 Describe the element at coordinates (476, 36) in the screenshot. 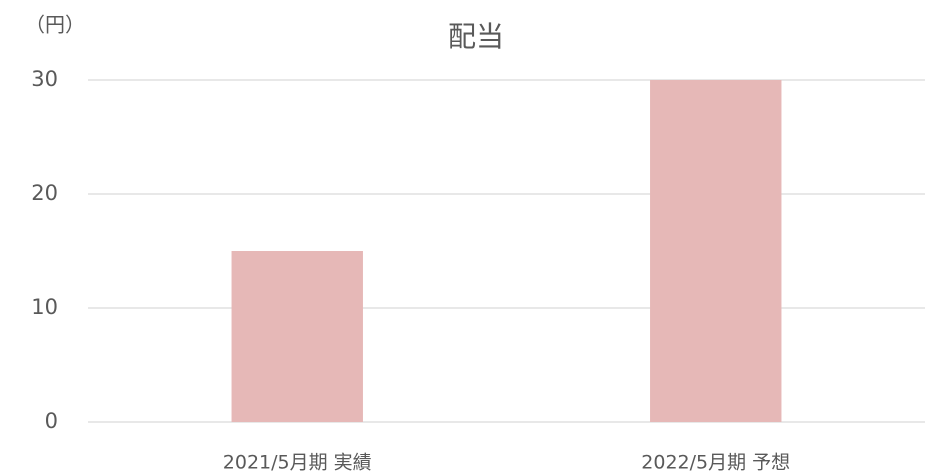

I see `chart-title: 配当` at that location.